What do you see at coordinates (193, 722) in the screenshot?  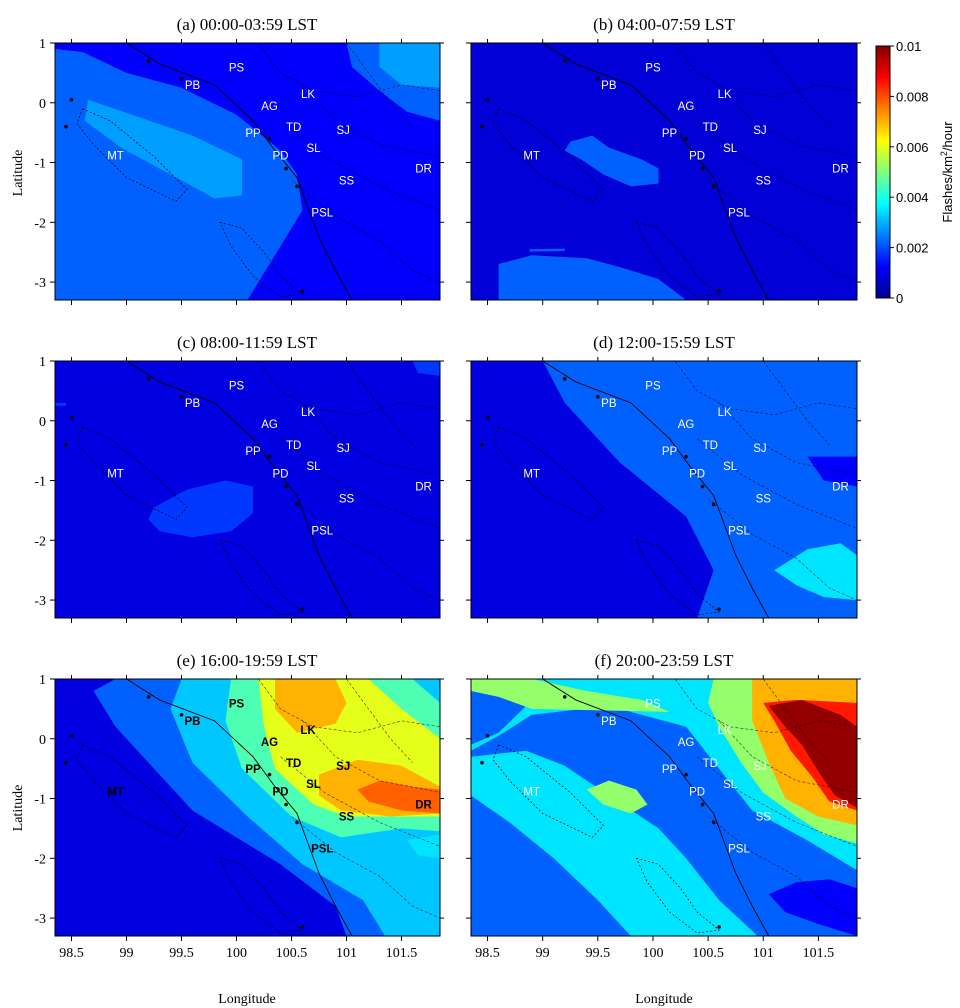 I see `panel-e-region-pb: PB` at bounding box center [193, 722].